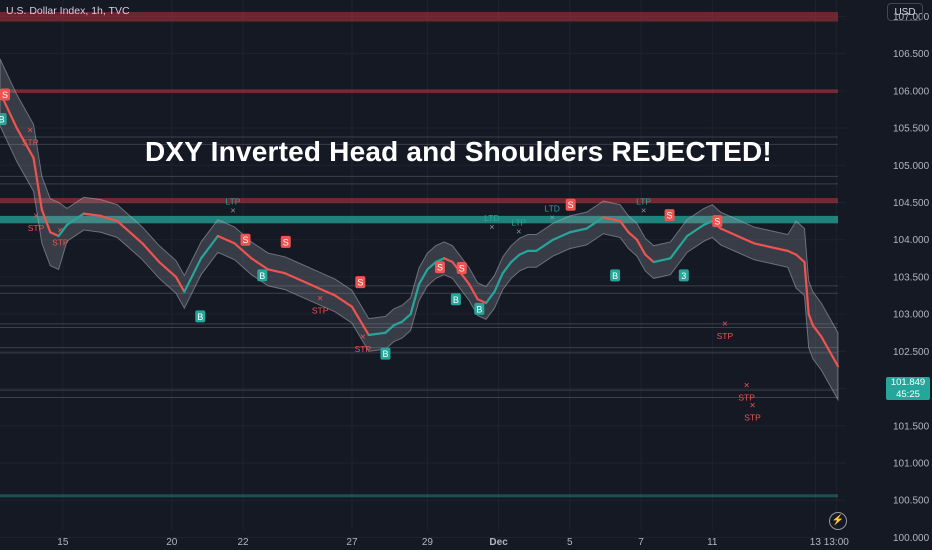 The width and height of the screenshot is (932, 550). What do you see at coordinates (552, 208) in the screenshot?
I see `ltp-label: LTD` at bounding box center [552, 208].